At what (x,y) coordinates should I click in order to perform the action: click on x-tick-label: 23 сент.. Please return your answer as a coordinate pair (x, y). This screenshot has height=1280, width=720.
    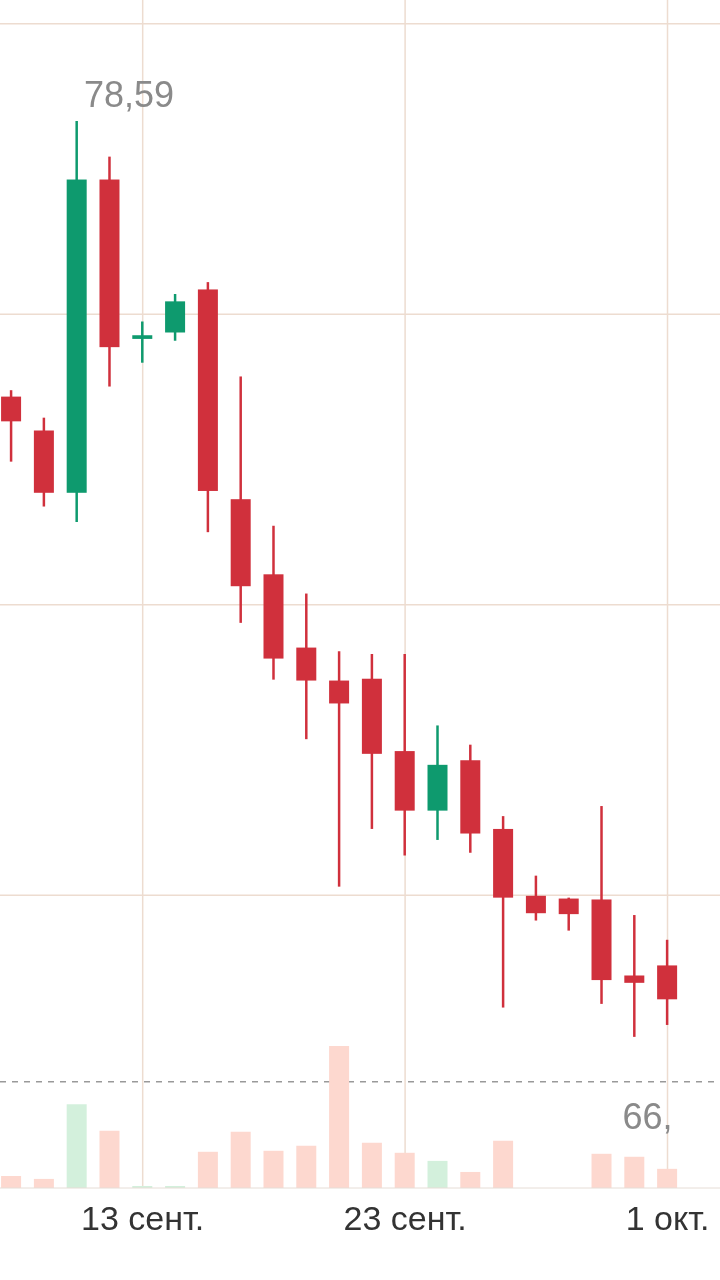
    Looking at the image, I should click on (405, 1218).